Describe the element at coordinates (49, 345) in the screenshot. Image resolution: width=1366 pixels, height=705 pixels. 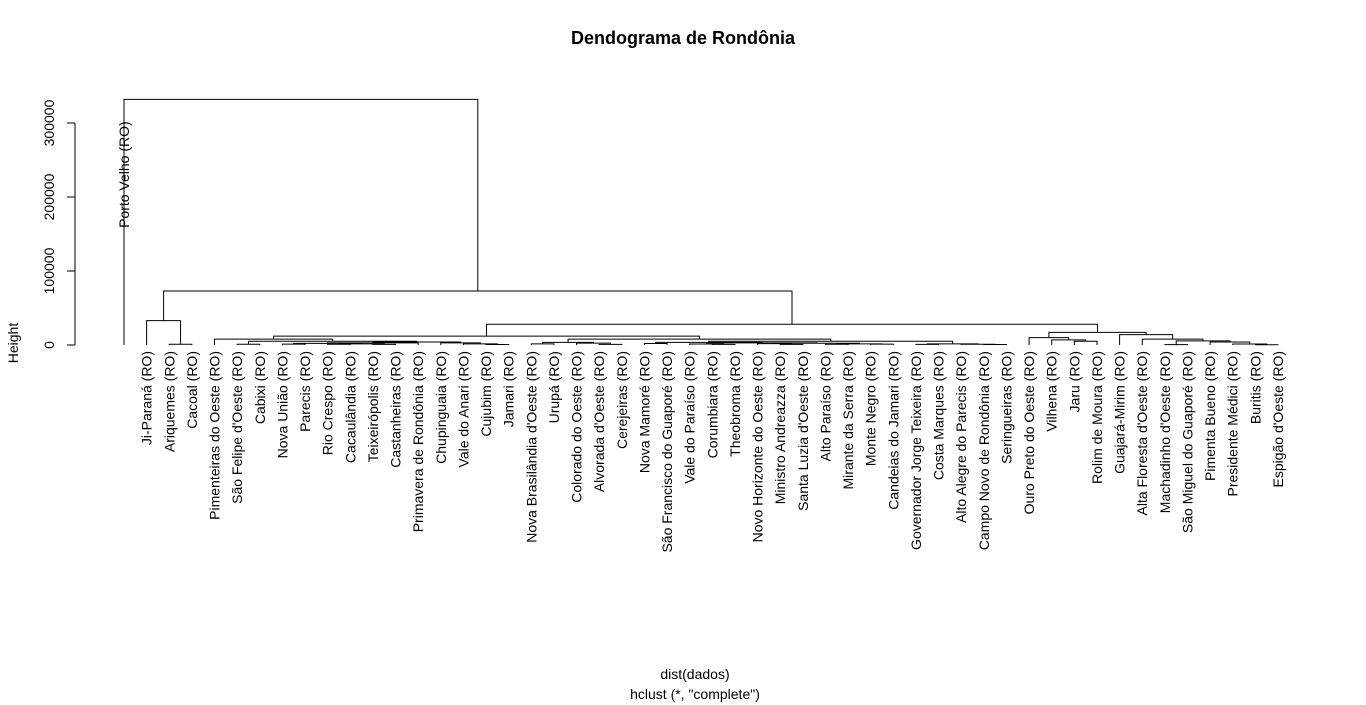
I see `y-tick-label: 0` at that location.